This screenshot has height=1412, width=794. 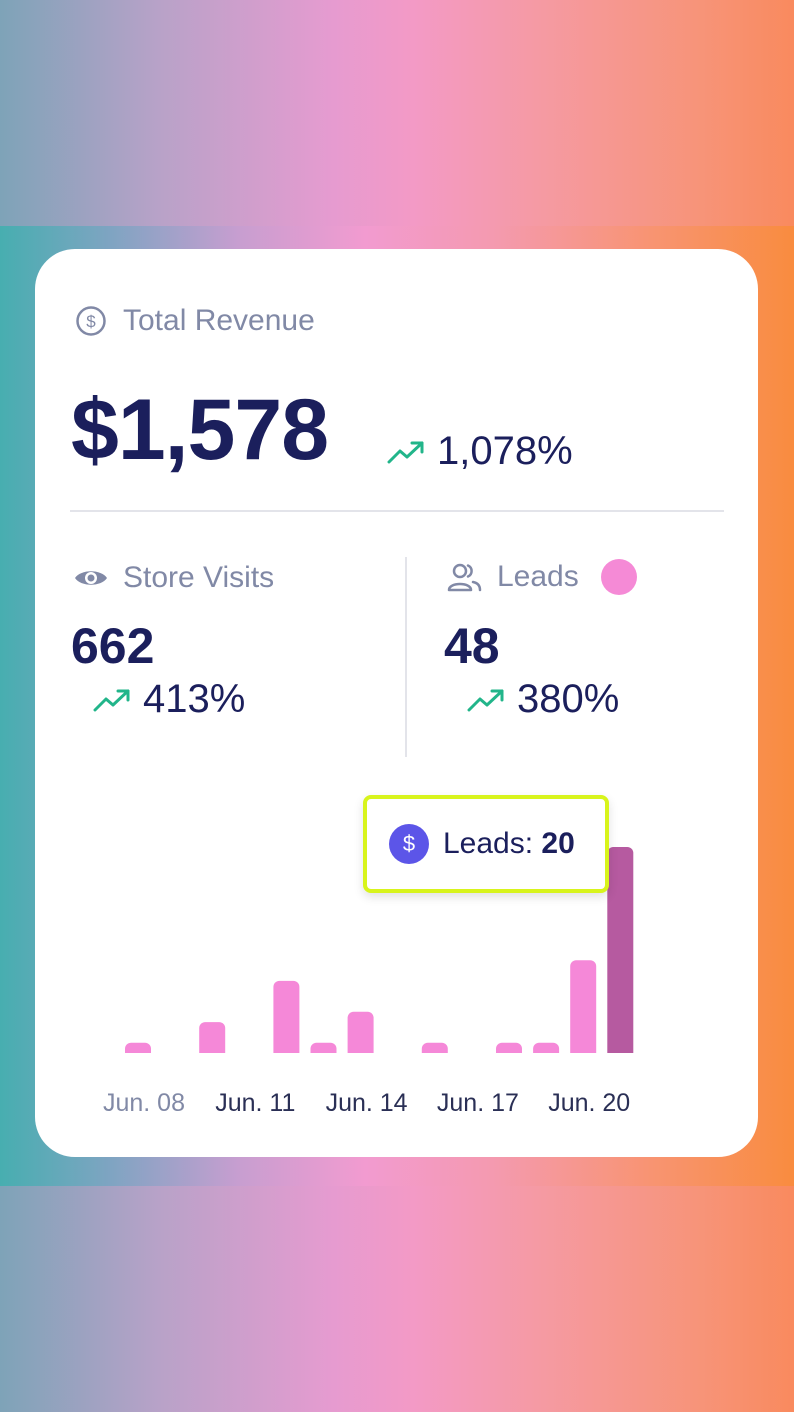 What do you see at coordinates (538, 576) in the screenshot?
I see `leads-label: Leads` at bounding box center [538, 576].